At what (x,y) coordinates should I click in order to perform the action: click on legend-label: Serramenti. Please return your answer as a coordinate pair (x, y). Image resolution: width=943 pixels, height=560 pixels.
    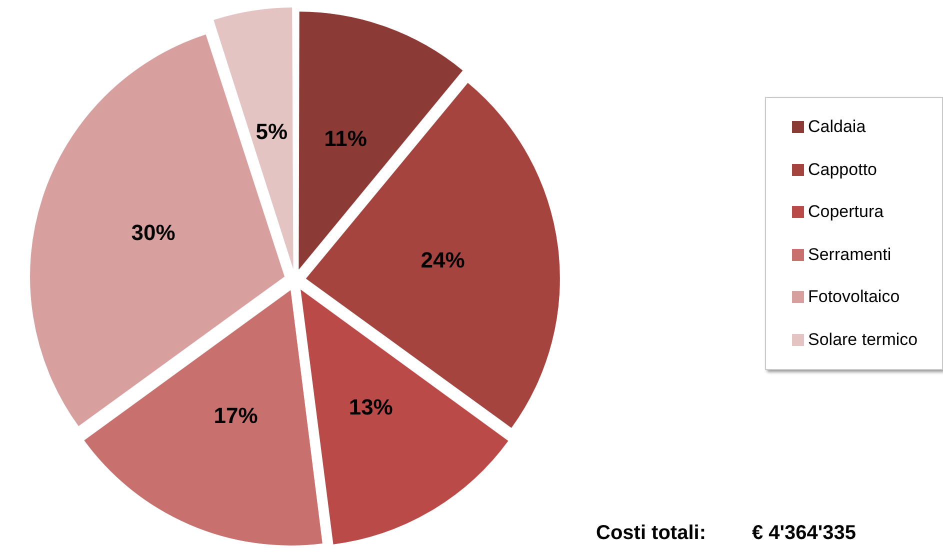
    Looking at the image, I should click on (850, 254).